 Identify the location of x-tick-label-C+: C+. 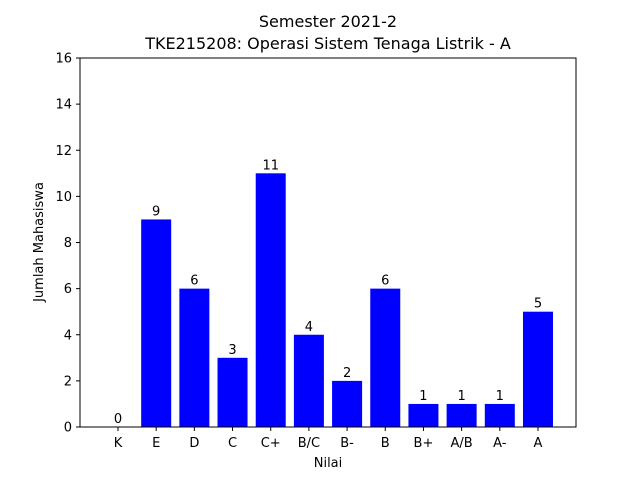
(271, 443).